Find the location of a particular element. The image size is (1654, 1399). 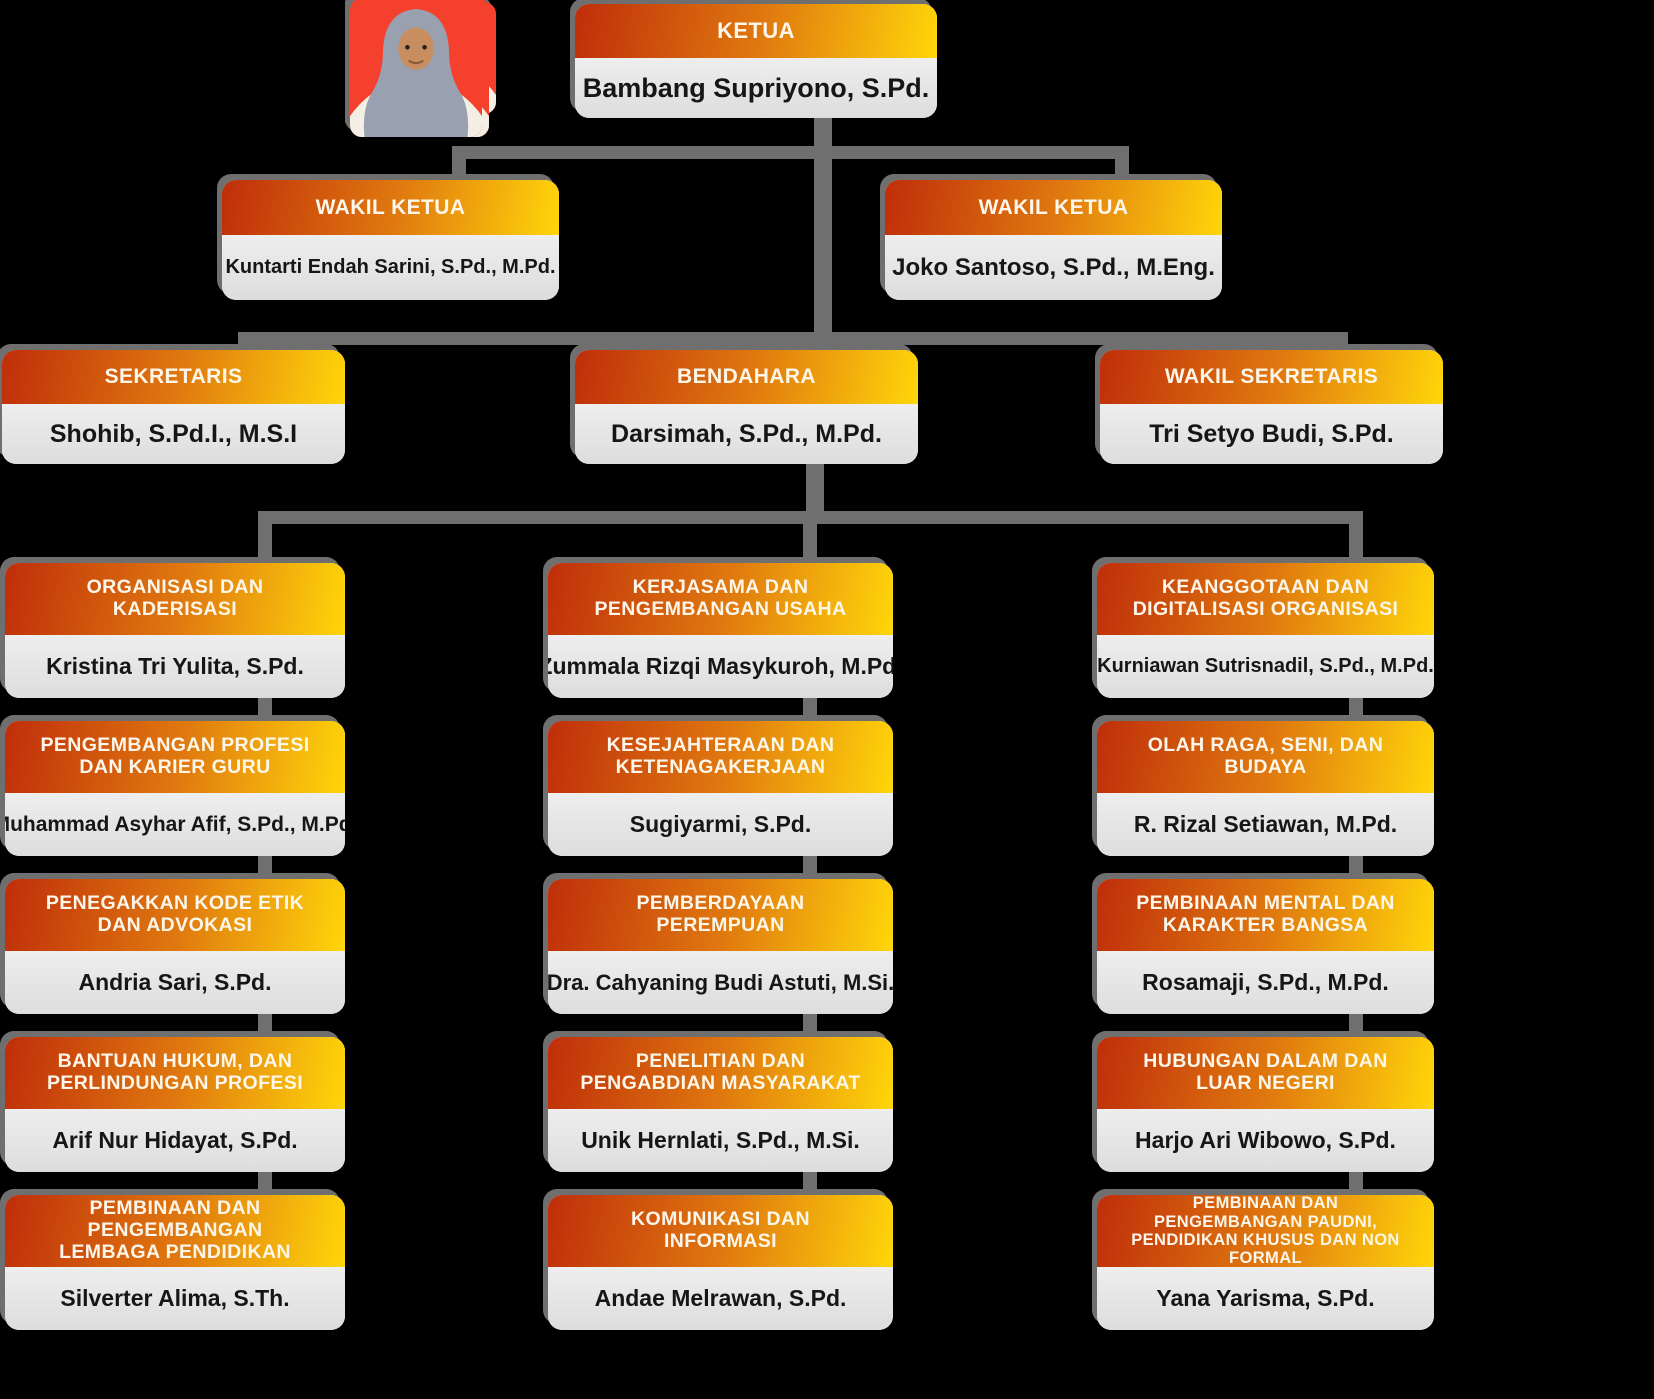

member-photo is located at coordinates (416, 68).